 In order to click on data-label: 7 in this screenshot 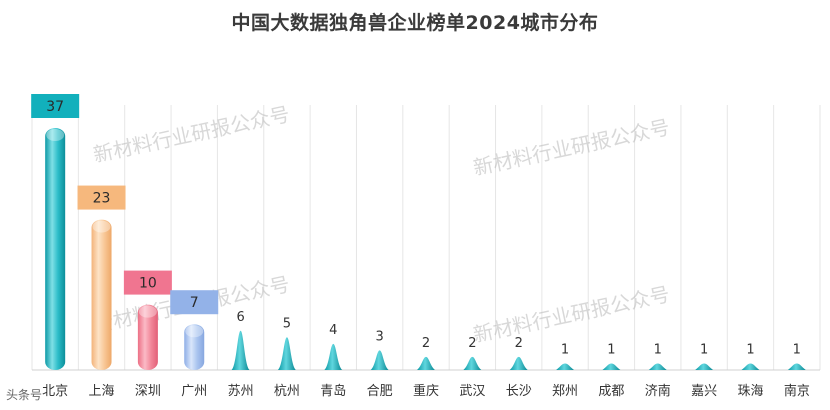, I will do `click(194, 303)`.